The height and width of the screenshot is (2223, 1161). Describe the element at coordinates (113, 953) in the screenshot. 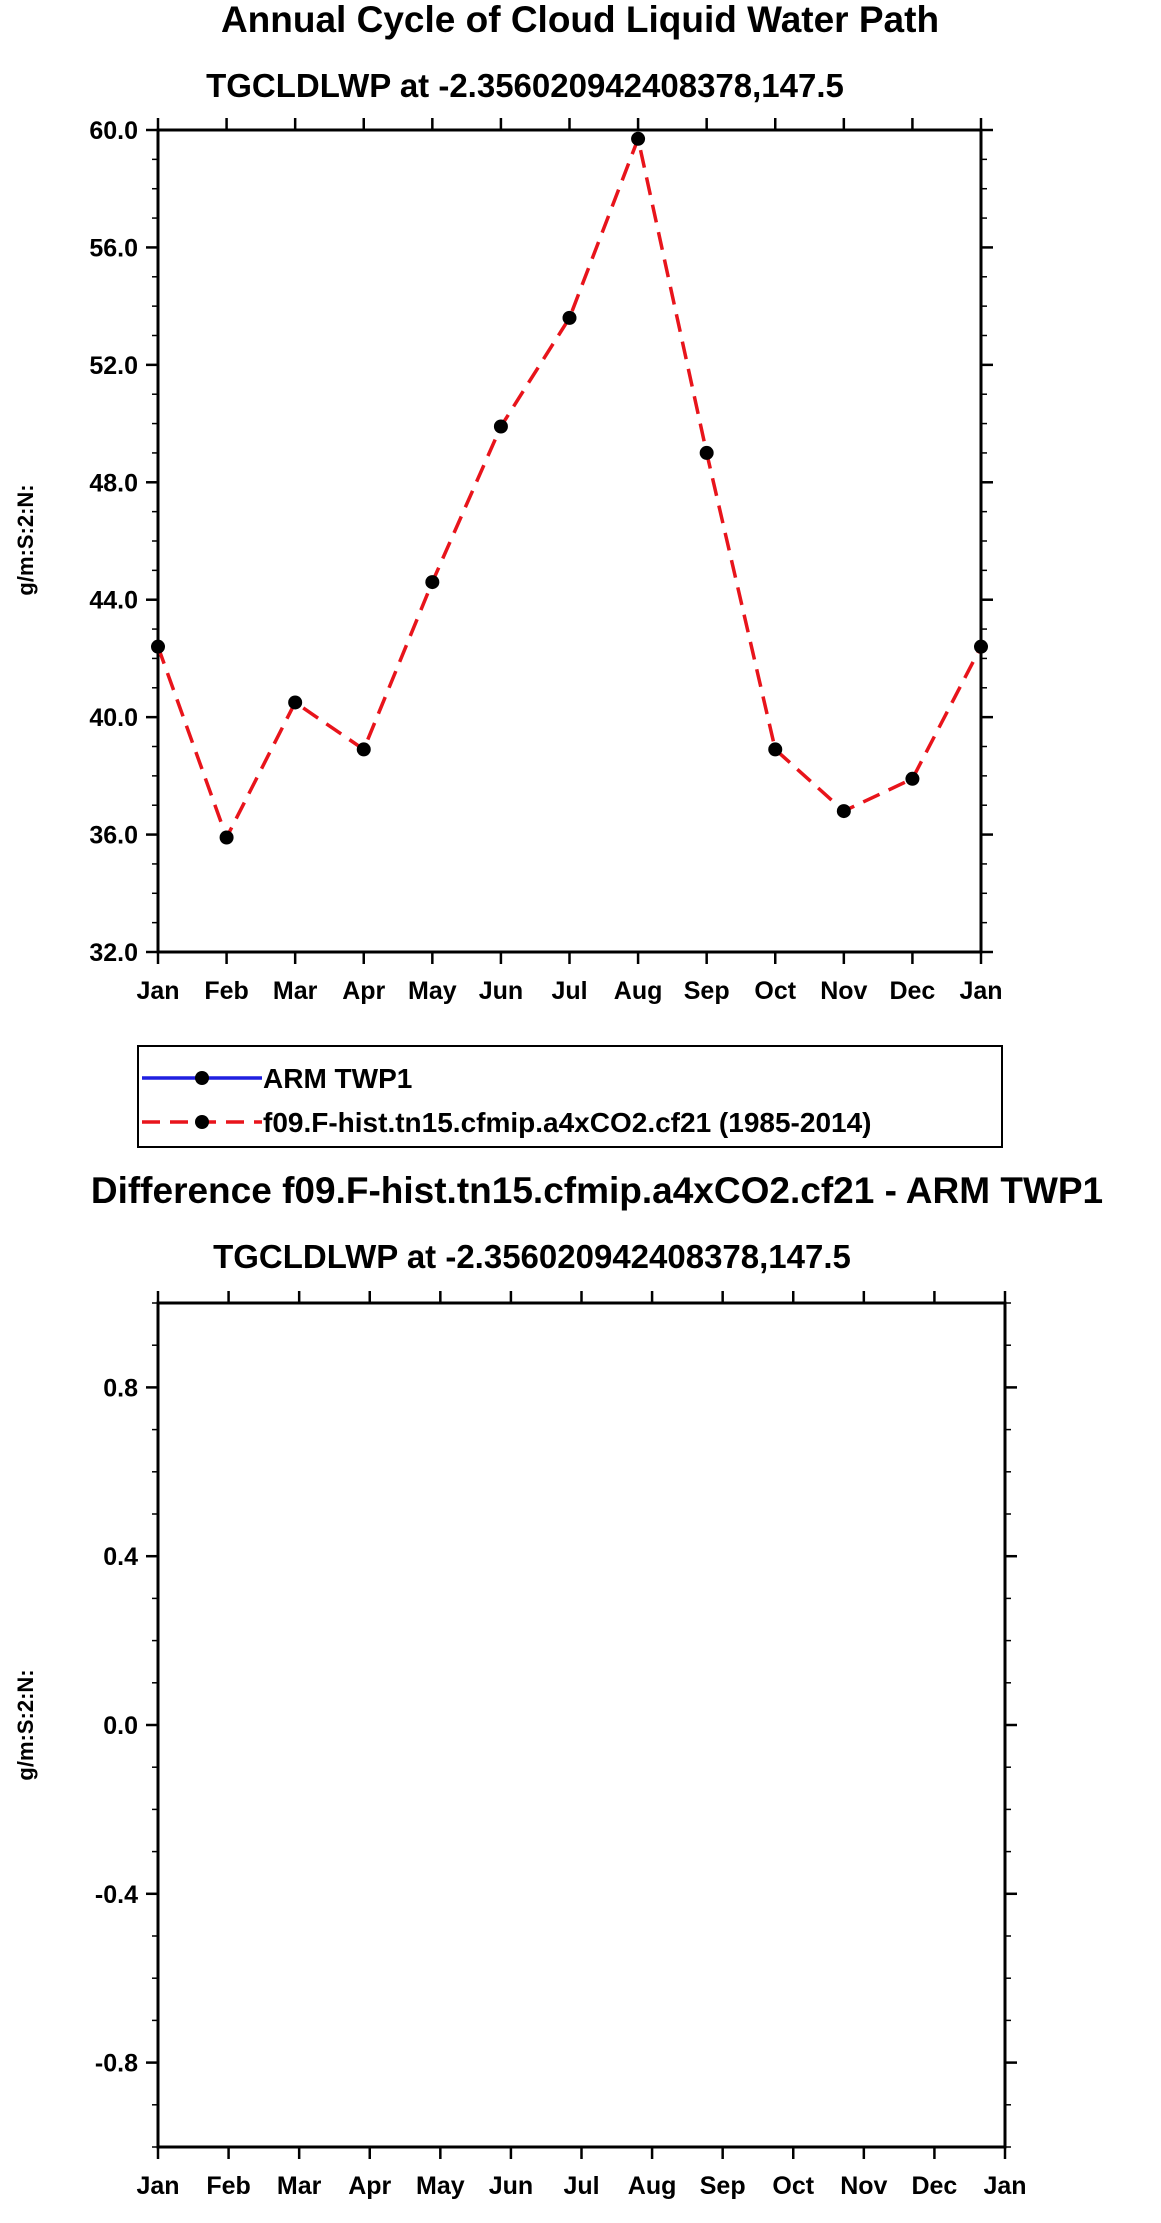

I see `chart1-ytick-label: 32.0` at that location.